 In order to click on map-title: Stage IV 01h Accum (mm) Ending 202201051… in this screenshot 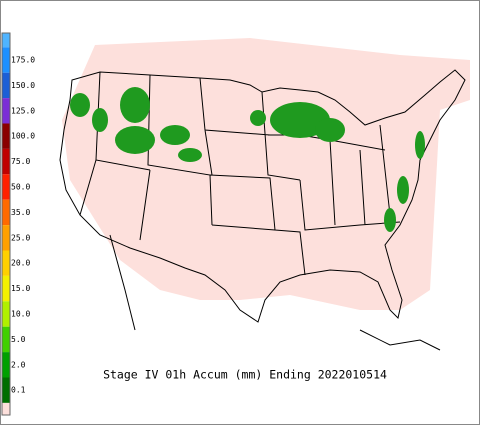, I will do `click(245, 375)`.